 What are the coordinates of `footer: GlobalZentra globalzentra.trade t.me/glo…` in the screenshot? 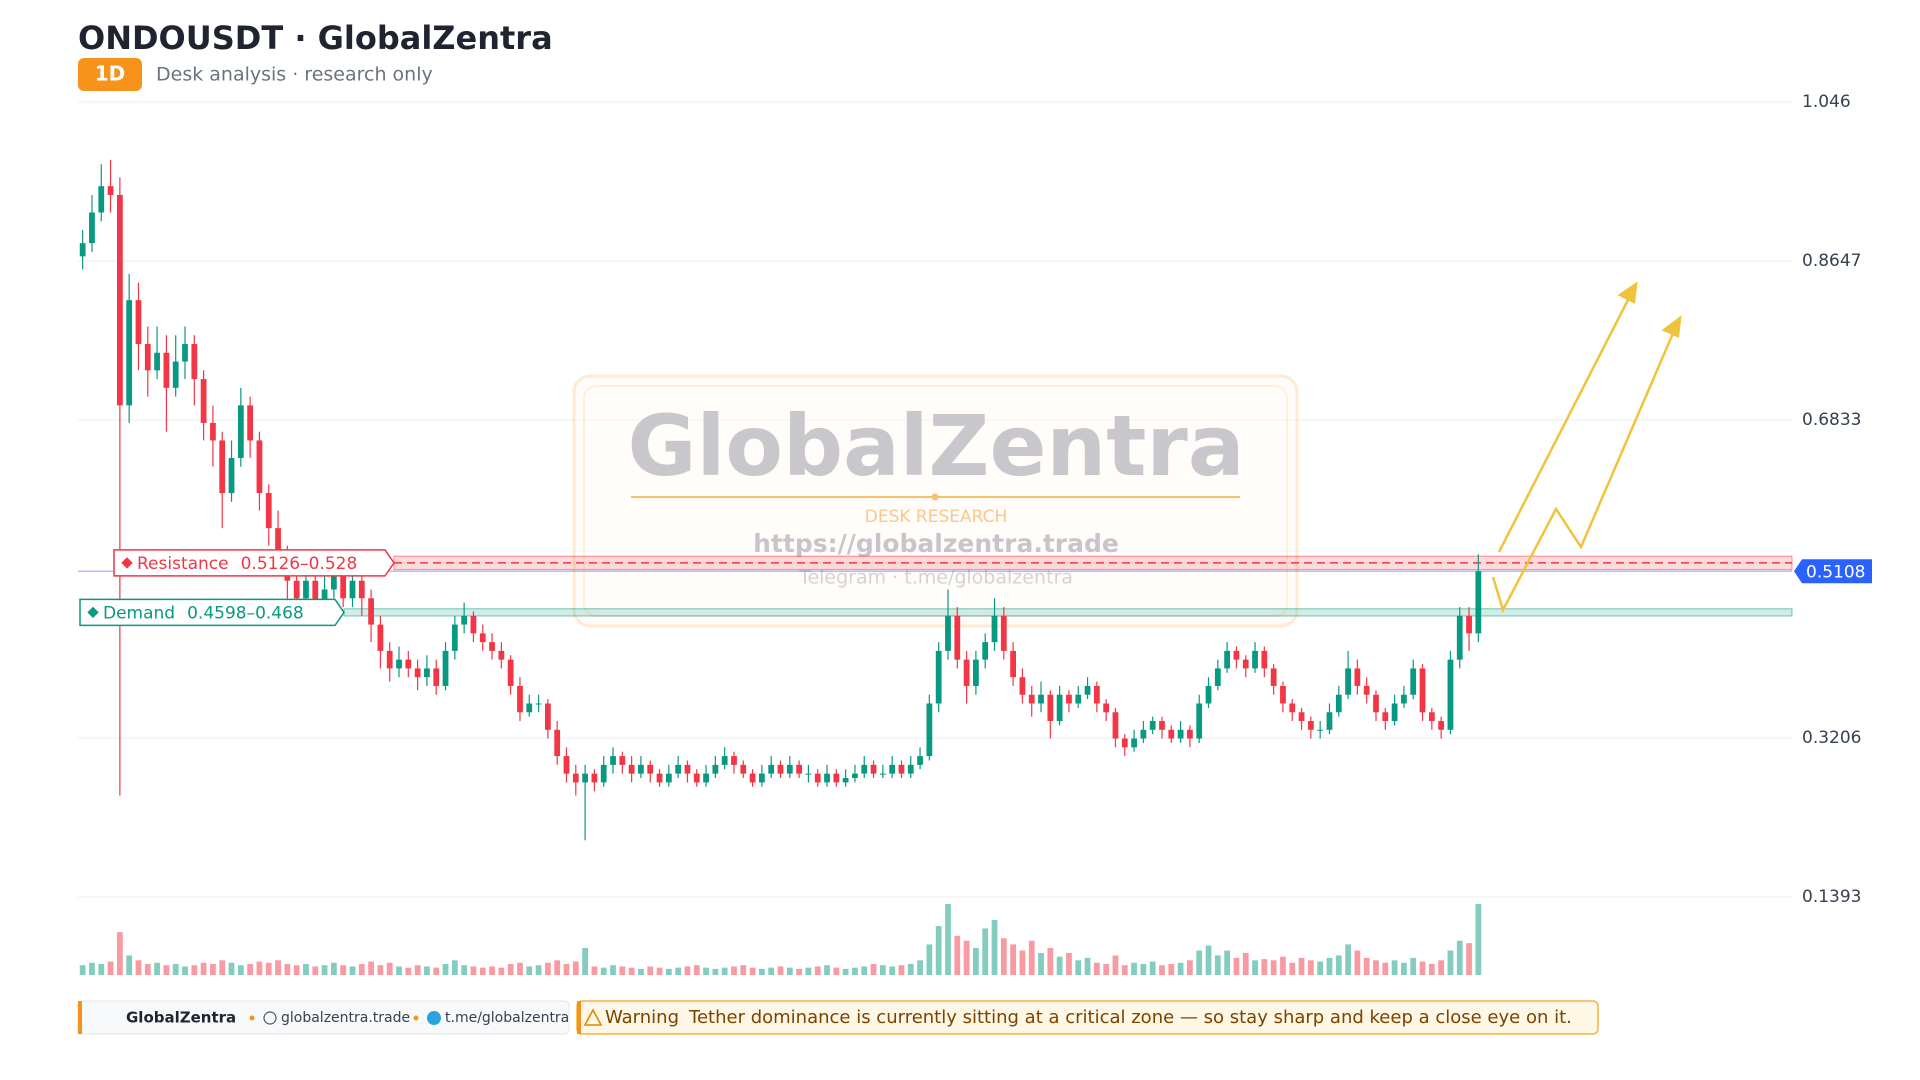 It's located at (838, 1017).